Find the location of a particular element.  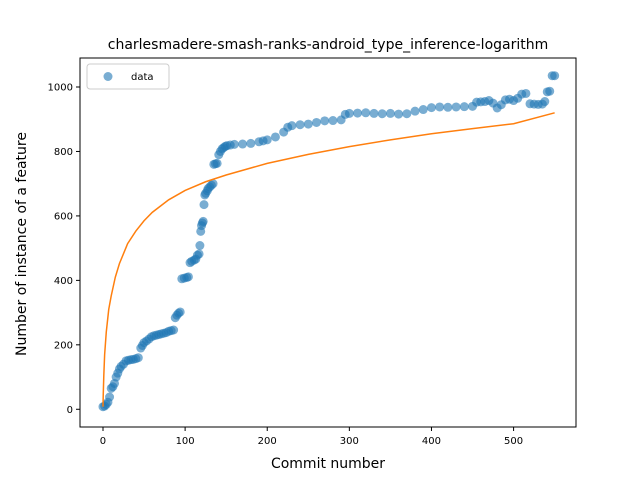

x-tick-label: 0 is located at coordinates (103, 441).